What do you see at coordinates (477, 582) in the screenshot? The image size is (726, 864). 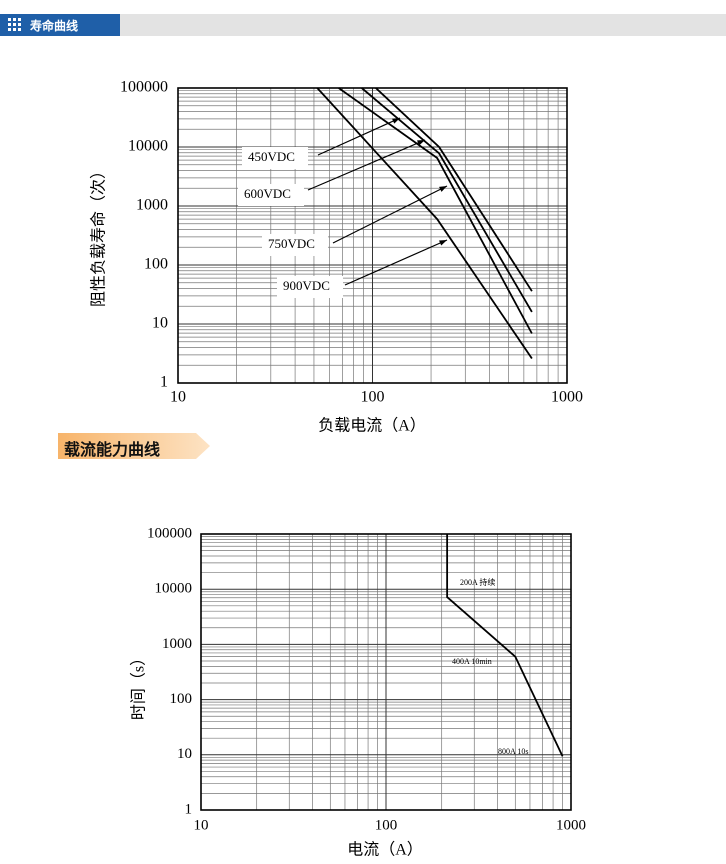 I see `annotation: 200A 持续` at bounding box center [477, 582].